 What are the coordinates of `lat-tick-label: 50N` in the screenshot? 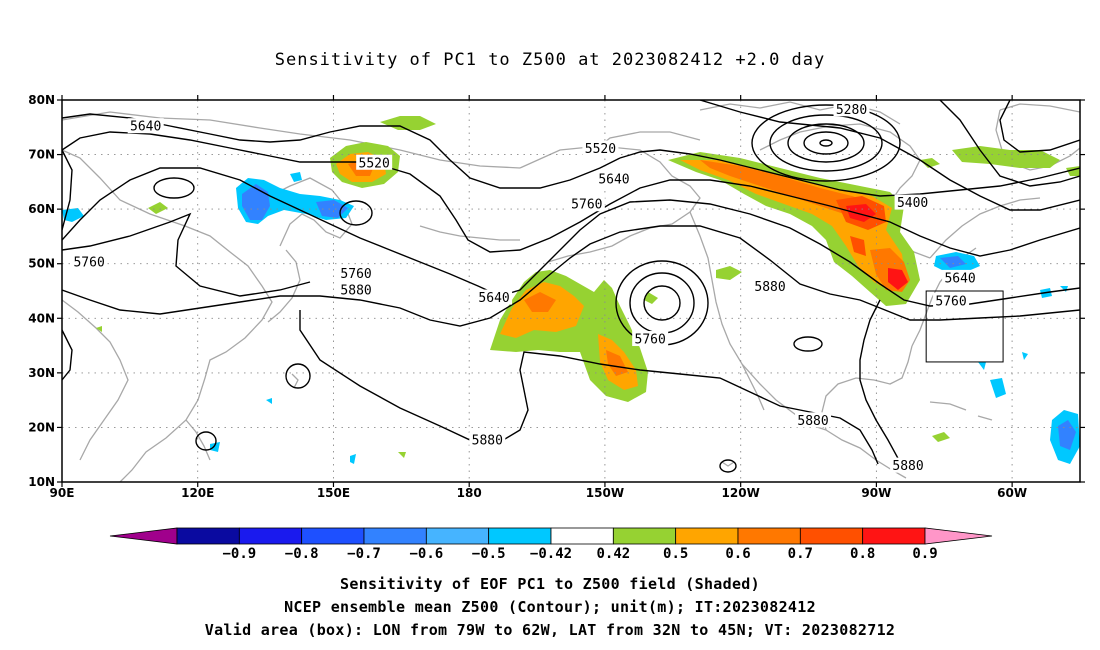 It's located at (41, 264).